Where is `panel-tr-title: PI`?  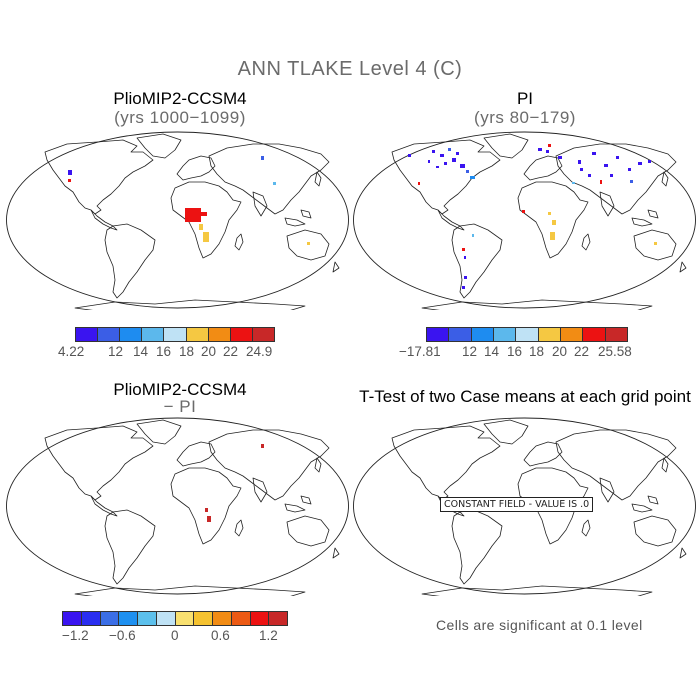 panel-tr-title: PI is located at coordinates (525, 98).